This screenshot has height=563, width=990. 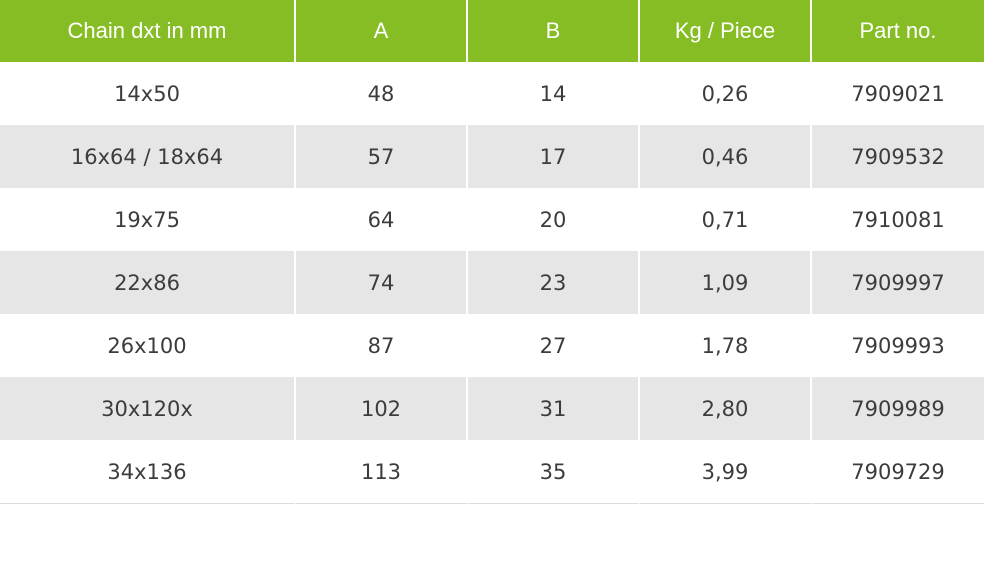 What do you see at coordinates (148, 156) in the screenshot?
I see `cell-chain: 16x64 / 18x64` at bounding box center [148, 156].